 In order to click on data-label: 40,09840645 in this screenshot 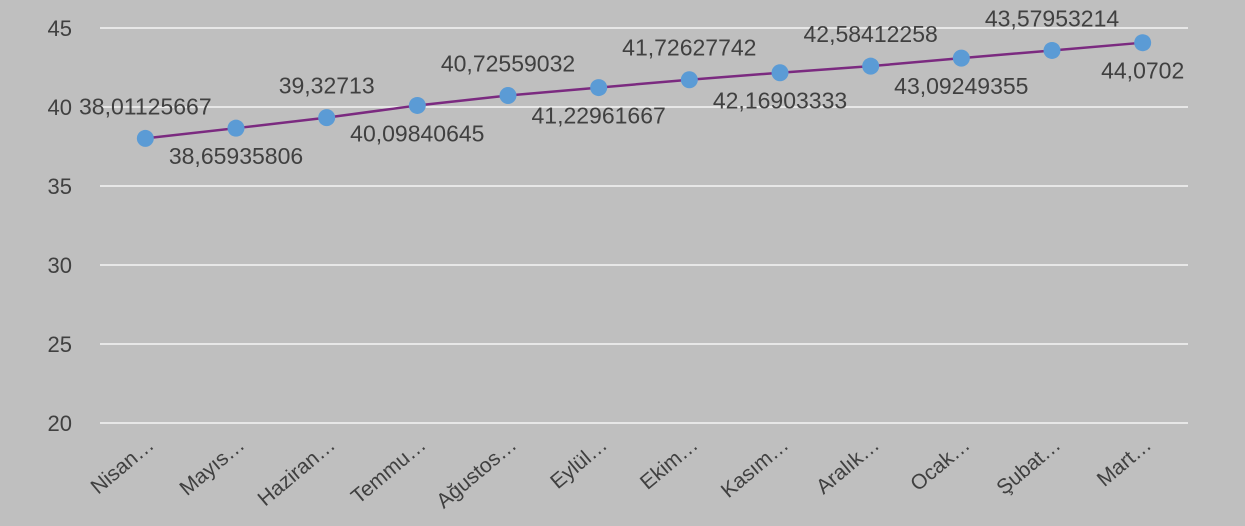, I will do `click(417, 133)`.